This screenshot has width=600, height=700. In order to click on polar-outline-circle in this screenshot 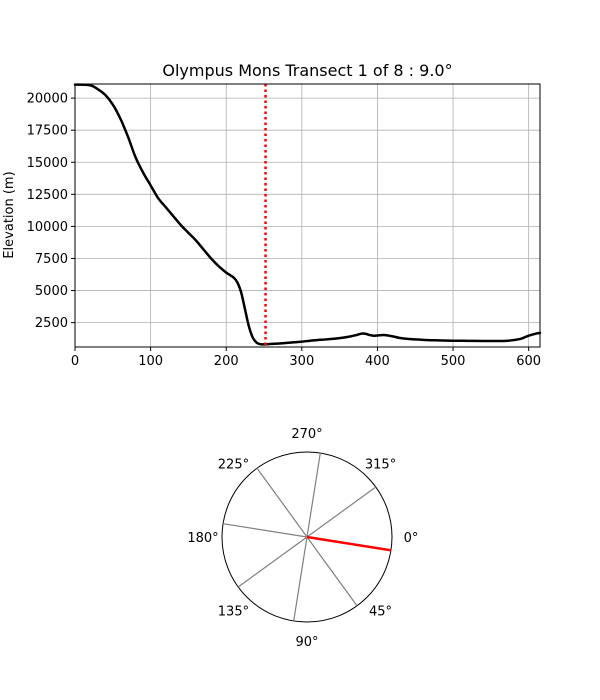, I will do `click(307, 537)`.